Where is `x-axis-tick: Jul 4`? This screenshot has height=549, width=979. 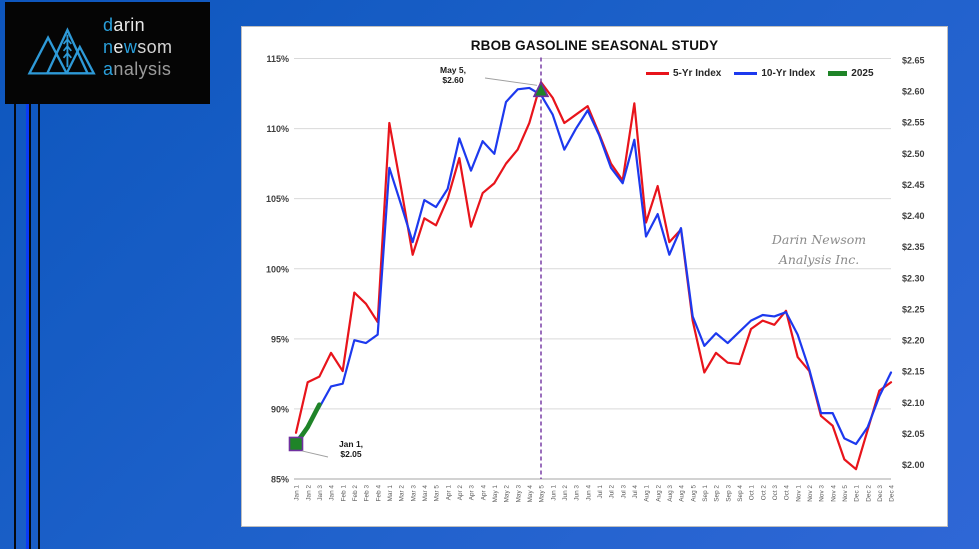 x-axis-tick: Jul 4 is located at coordinates (635, 492).